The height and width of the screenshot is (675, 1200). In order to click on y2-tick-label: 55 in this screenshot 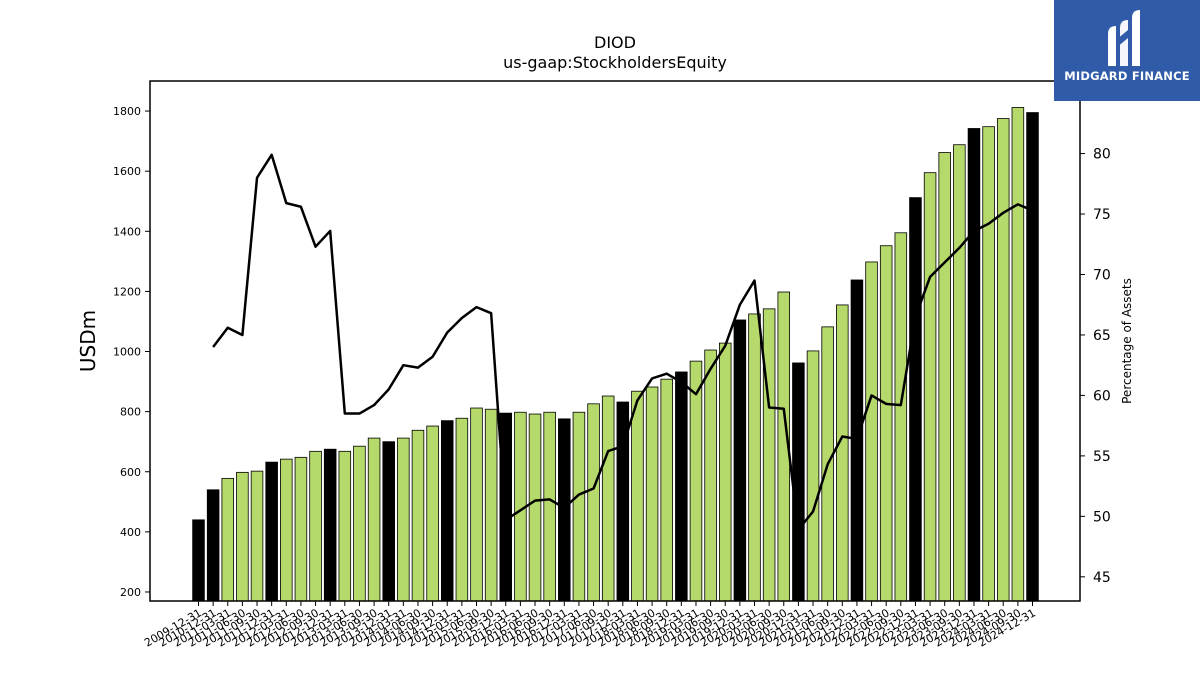, I will do `click(1102, 457)`.